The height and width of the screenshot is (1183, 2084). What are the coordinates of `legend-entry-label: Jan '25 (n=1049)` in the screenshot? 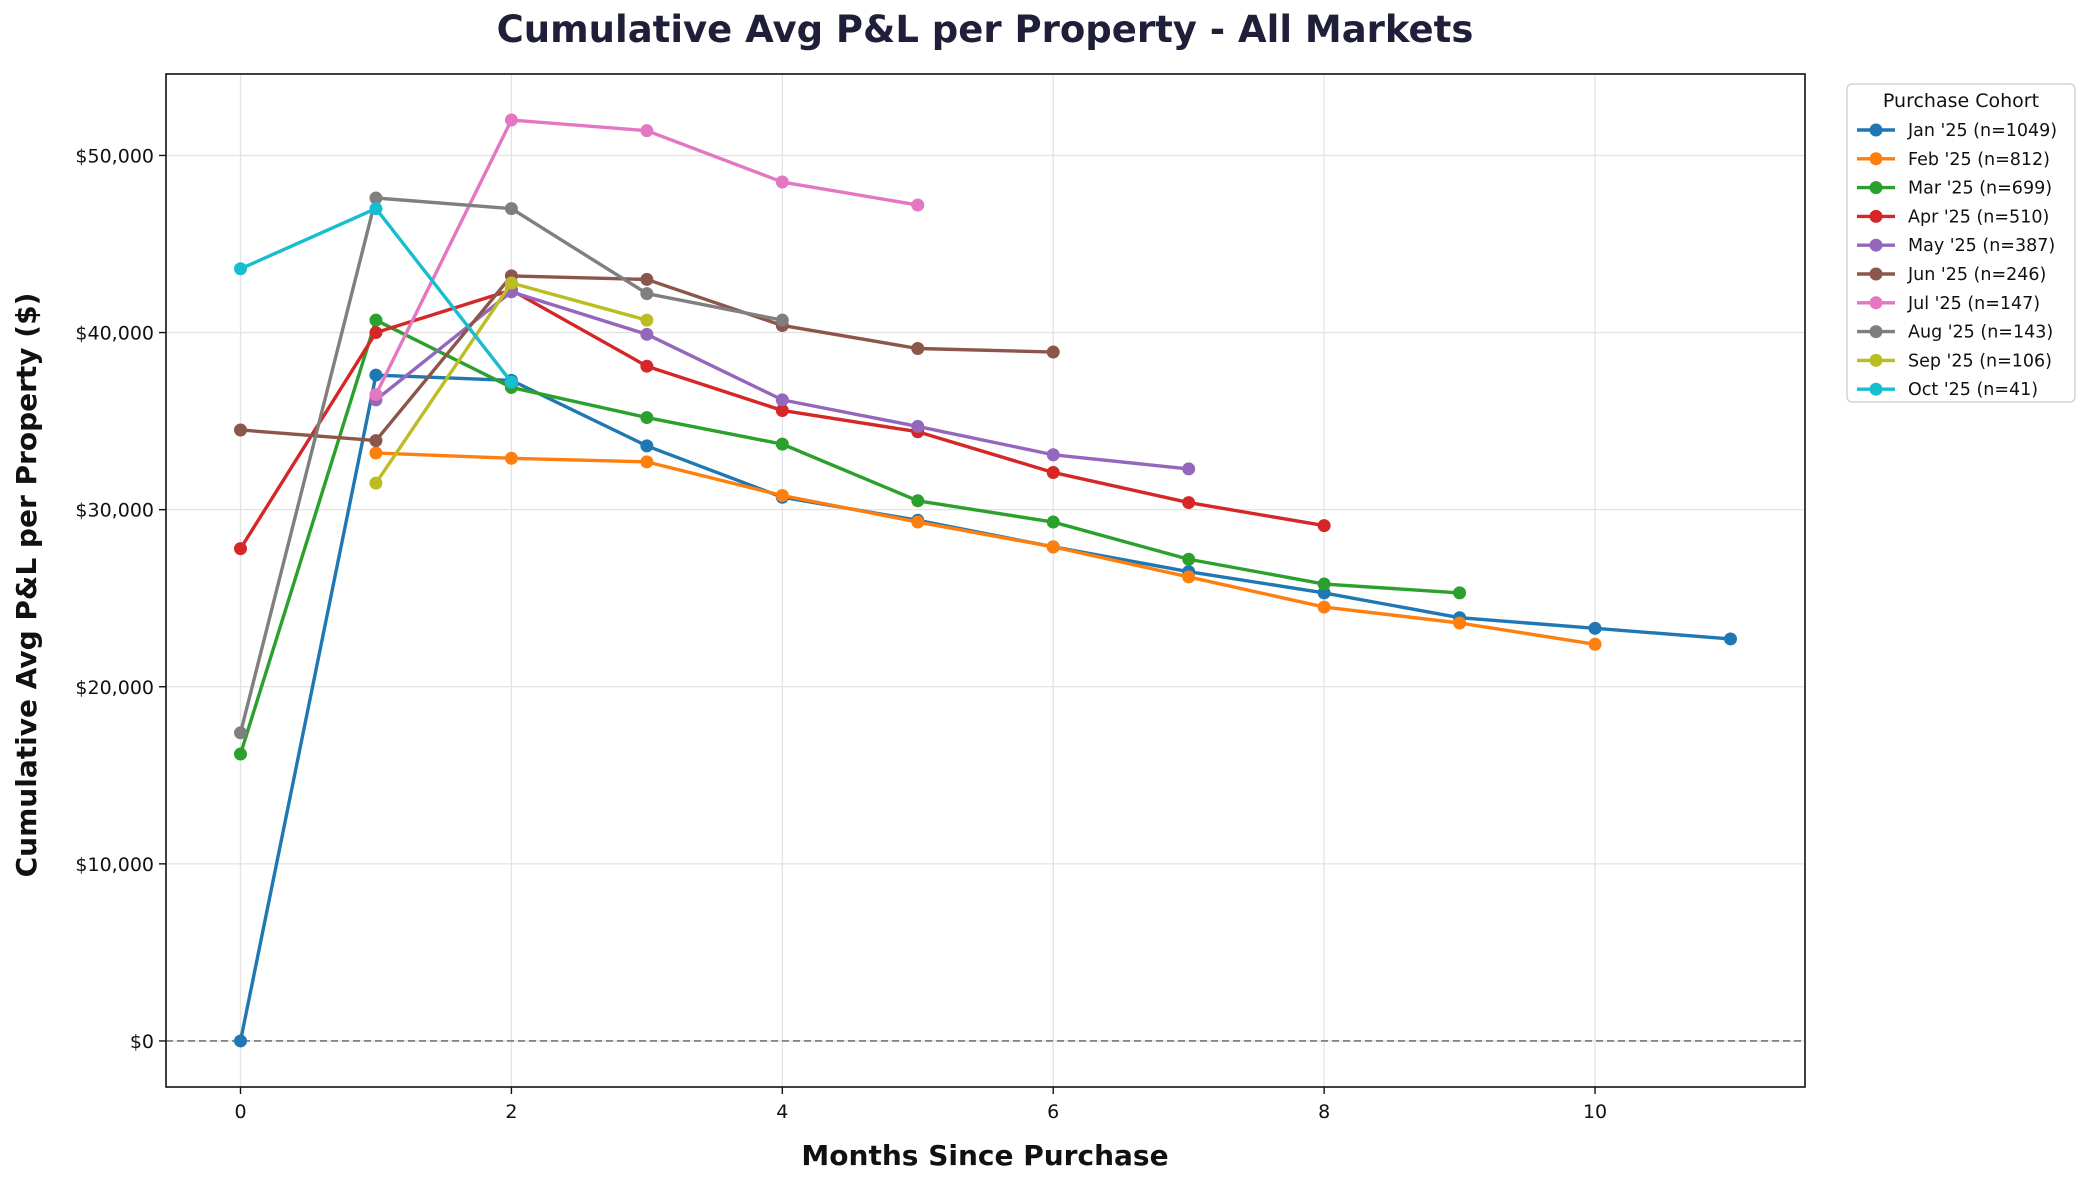 It's located at (1982, 131).